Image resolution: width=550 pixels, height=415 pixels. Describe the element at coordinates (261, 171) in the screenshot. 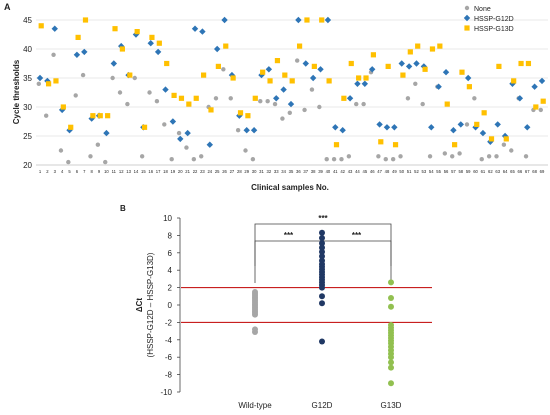

I see `x-tick-label: 31` at that location.